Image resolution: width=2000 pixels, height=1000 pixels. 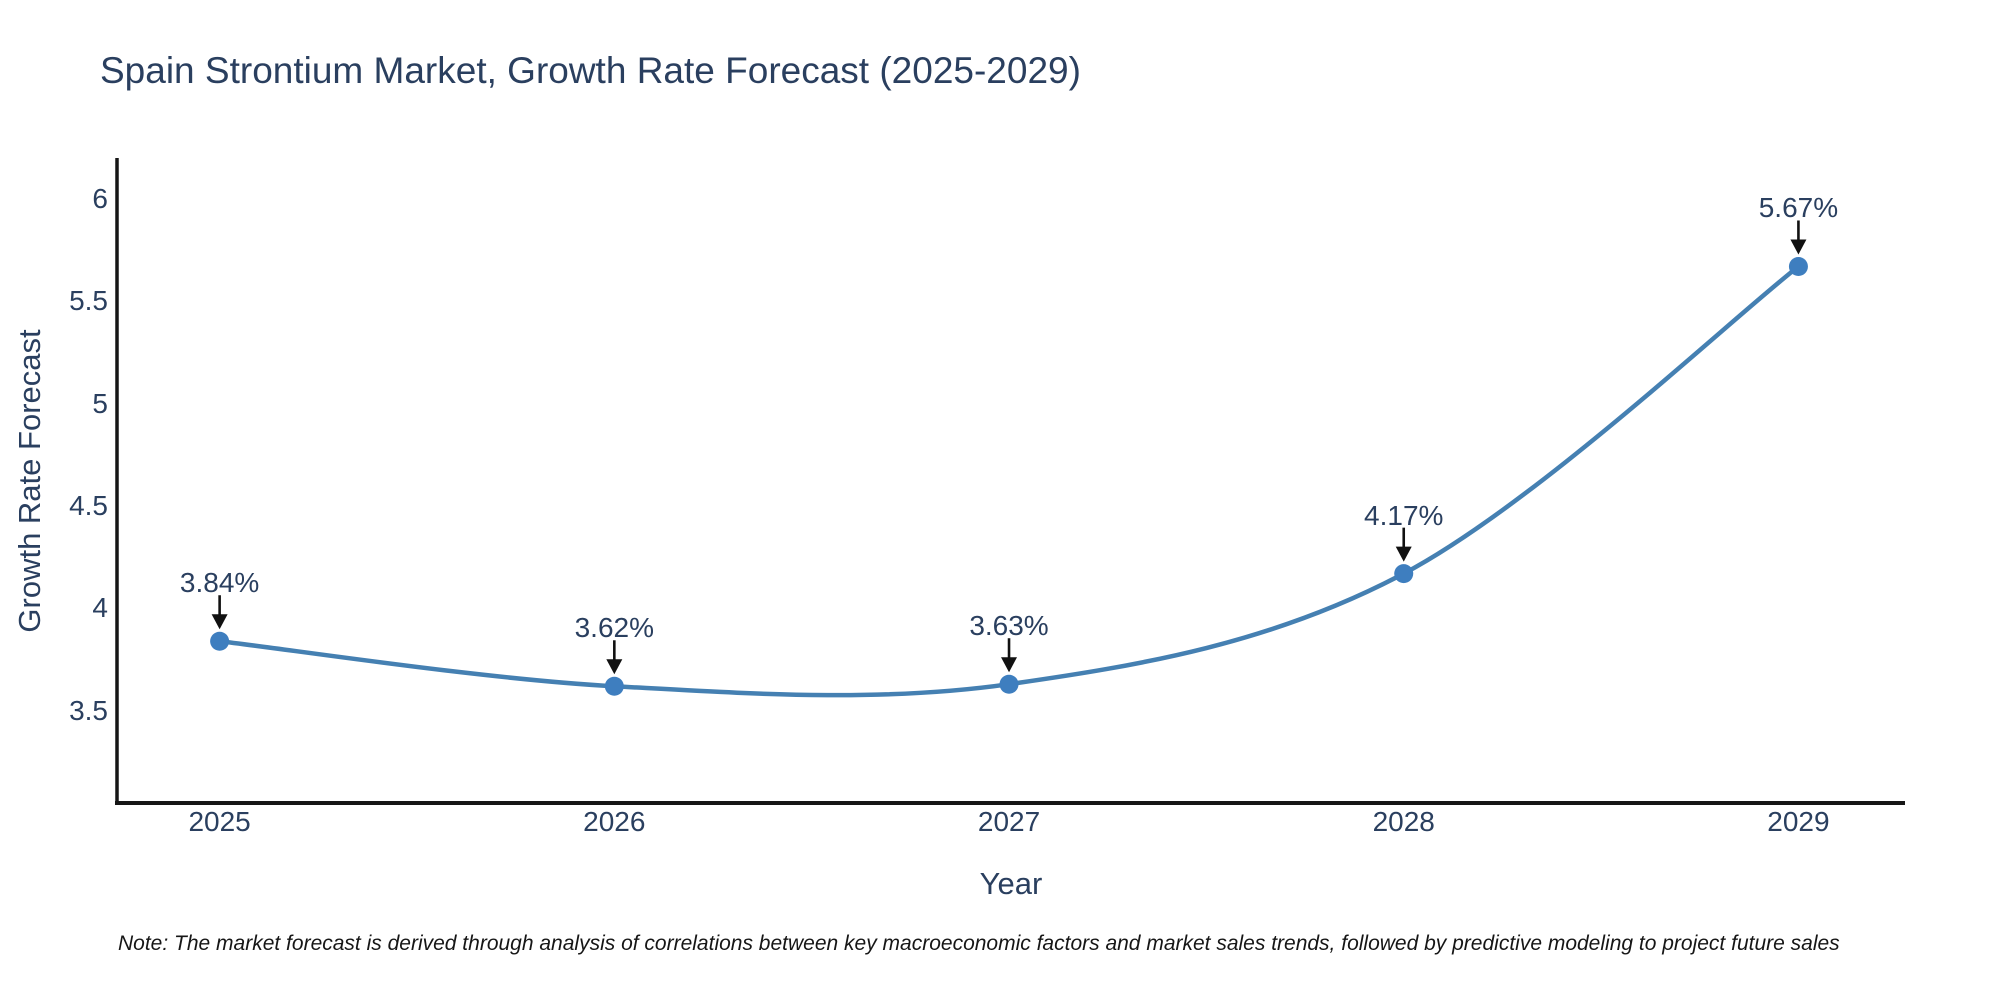 I want to click on x-tick-label: 2026, so click(x=614, y=821).